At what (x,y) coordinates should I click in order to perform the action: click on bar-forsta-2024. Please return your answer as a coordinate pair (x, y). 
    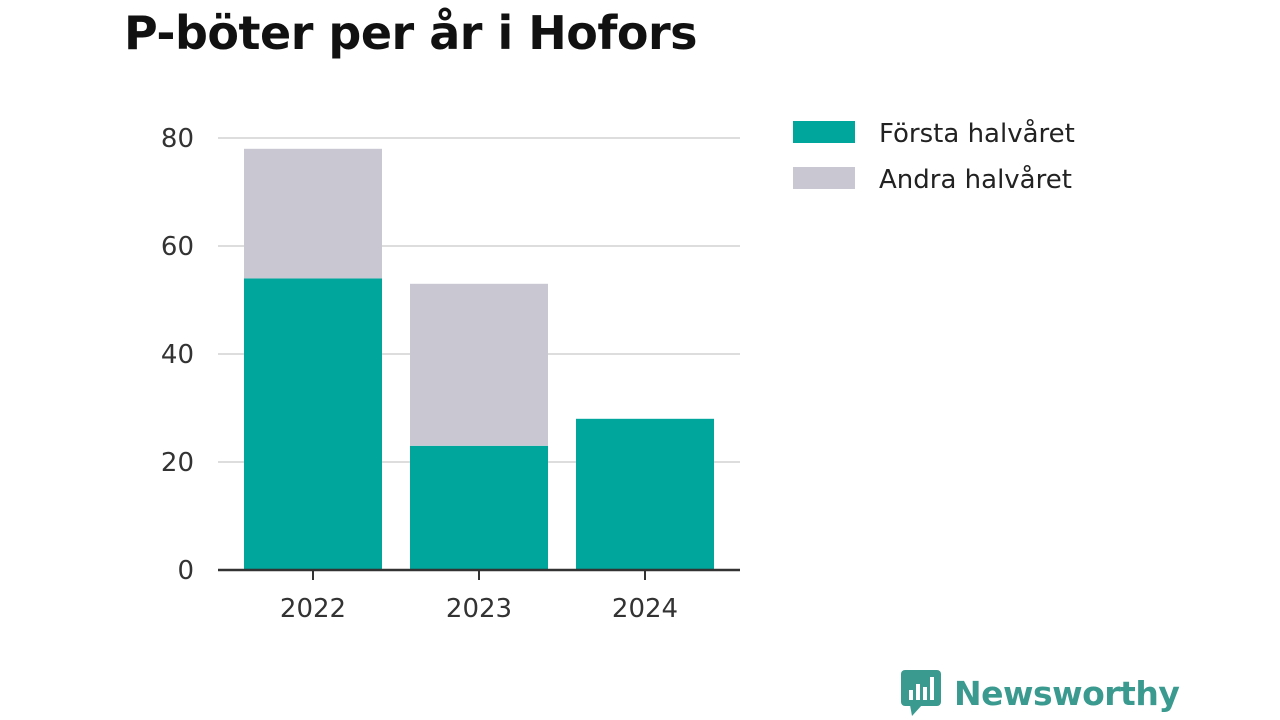
    Looking at the image, I should click on (645, 494).